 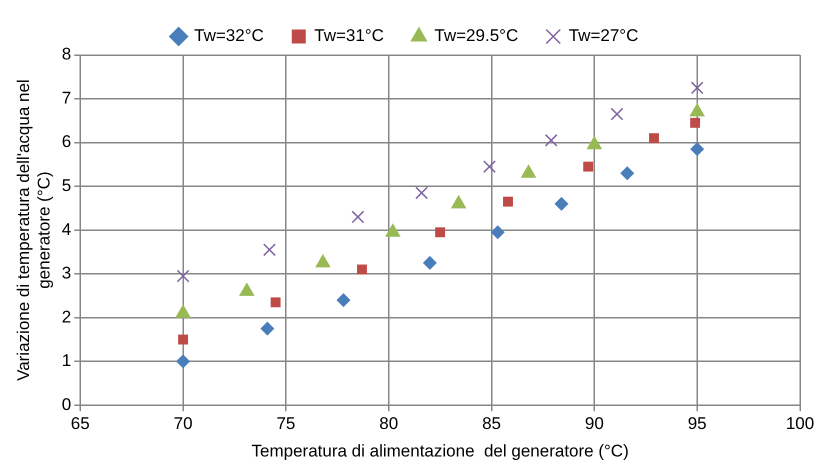 I want to click on y-axis-title: Variazione di temperatura dell'acqua nel generatore (°C), so click(x=34, y=230).